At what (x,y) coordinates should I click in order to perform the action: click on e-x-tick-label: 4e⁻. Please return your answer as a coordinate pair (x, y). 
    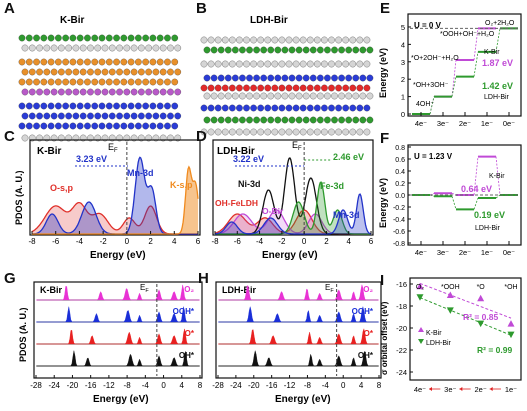
    Looking at the image, I should click on (421, 123).